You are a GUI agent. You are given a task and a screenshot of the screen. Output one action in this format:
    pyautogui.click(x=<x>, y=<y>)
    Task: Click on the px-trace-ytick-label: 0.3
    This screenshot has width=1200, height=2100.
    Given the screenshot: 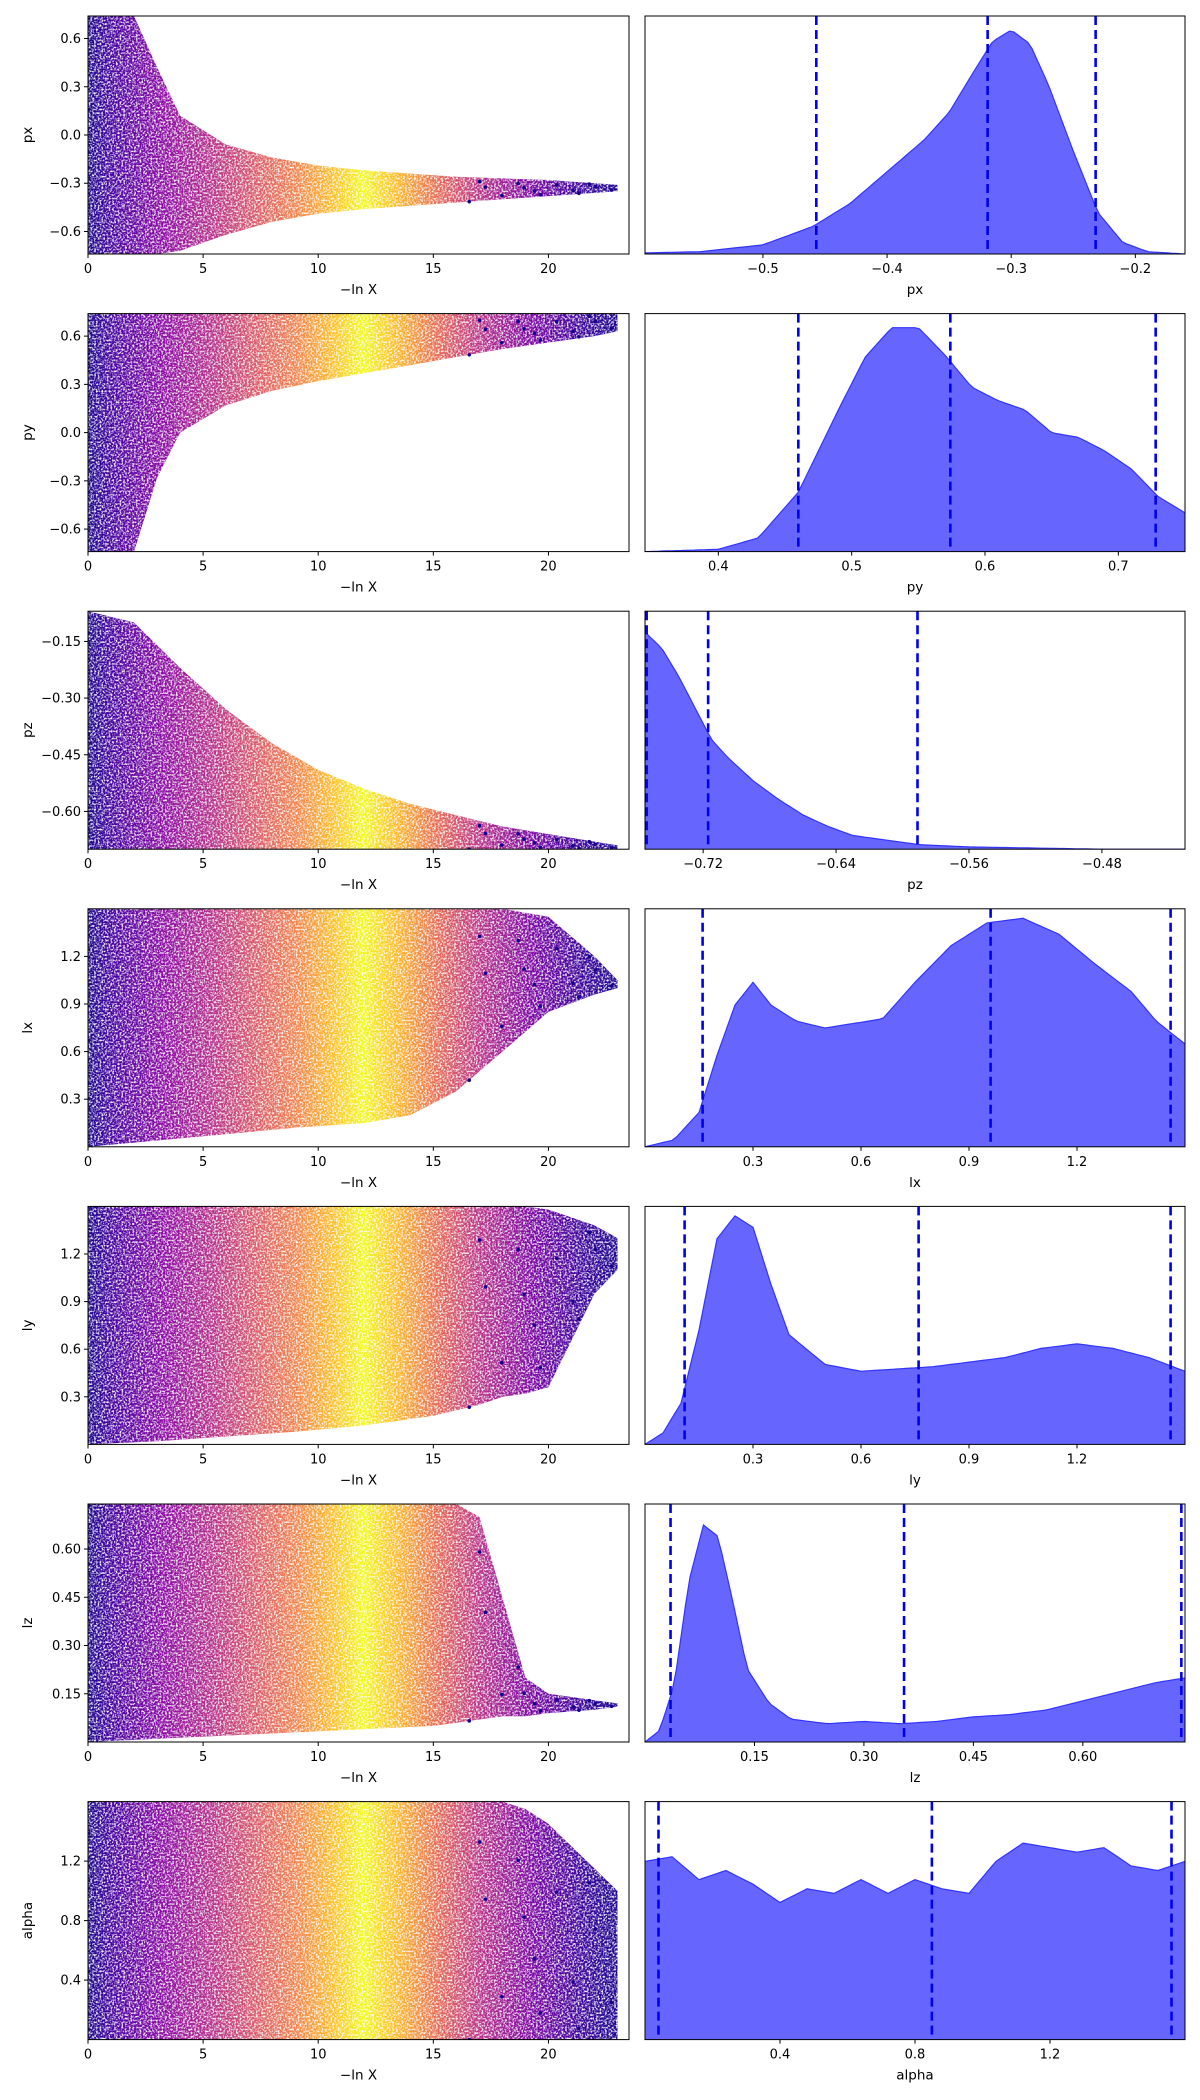 What is the action you would take?
    pyautogui.click(x=70, y=87)
    